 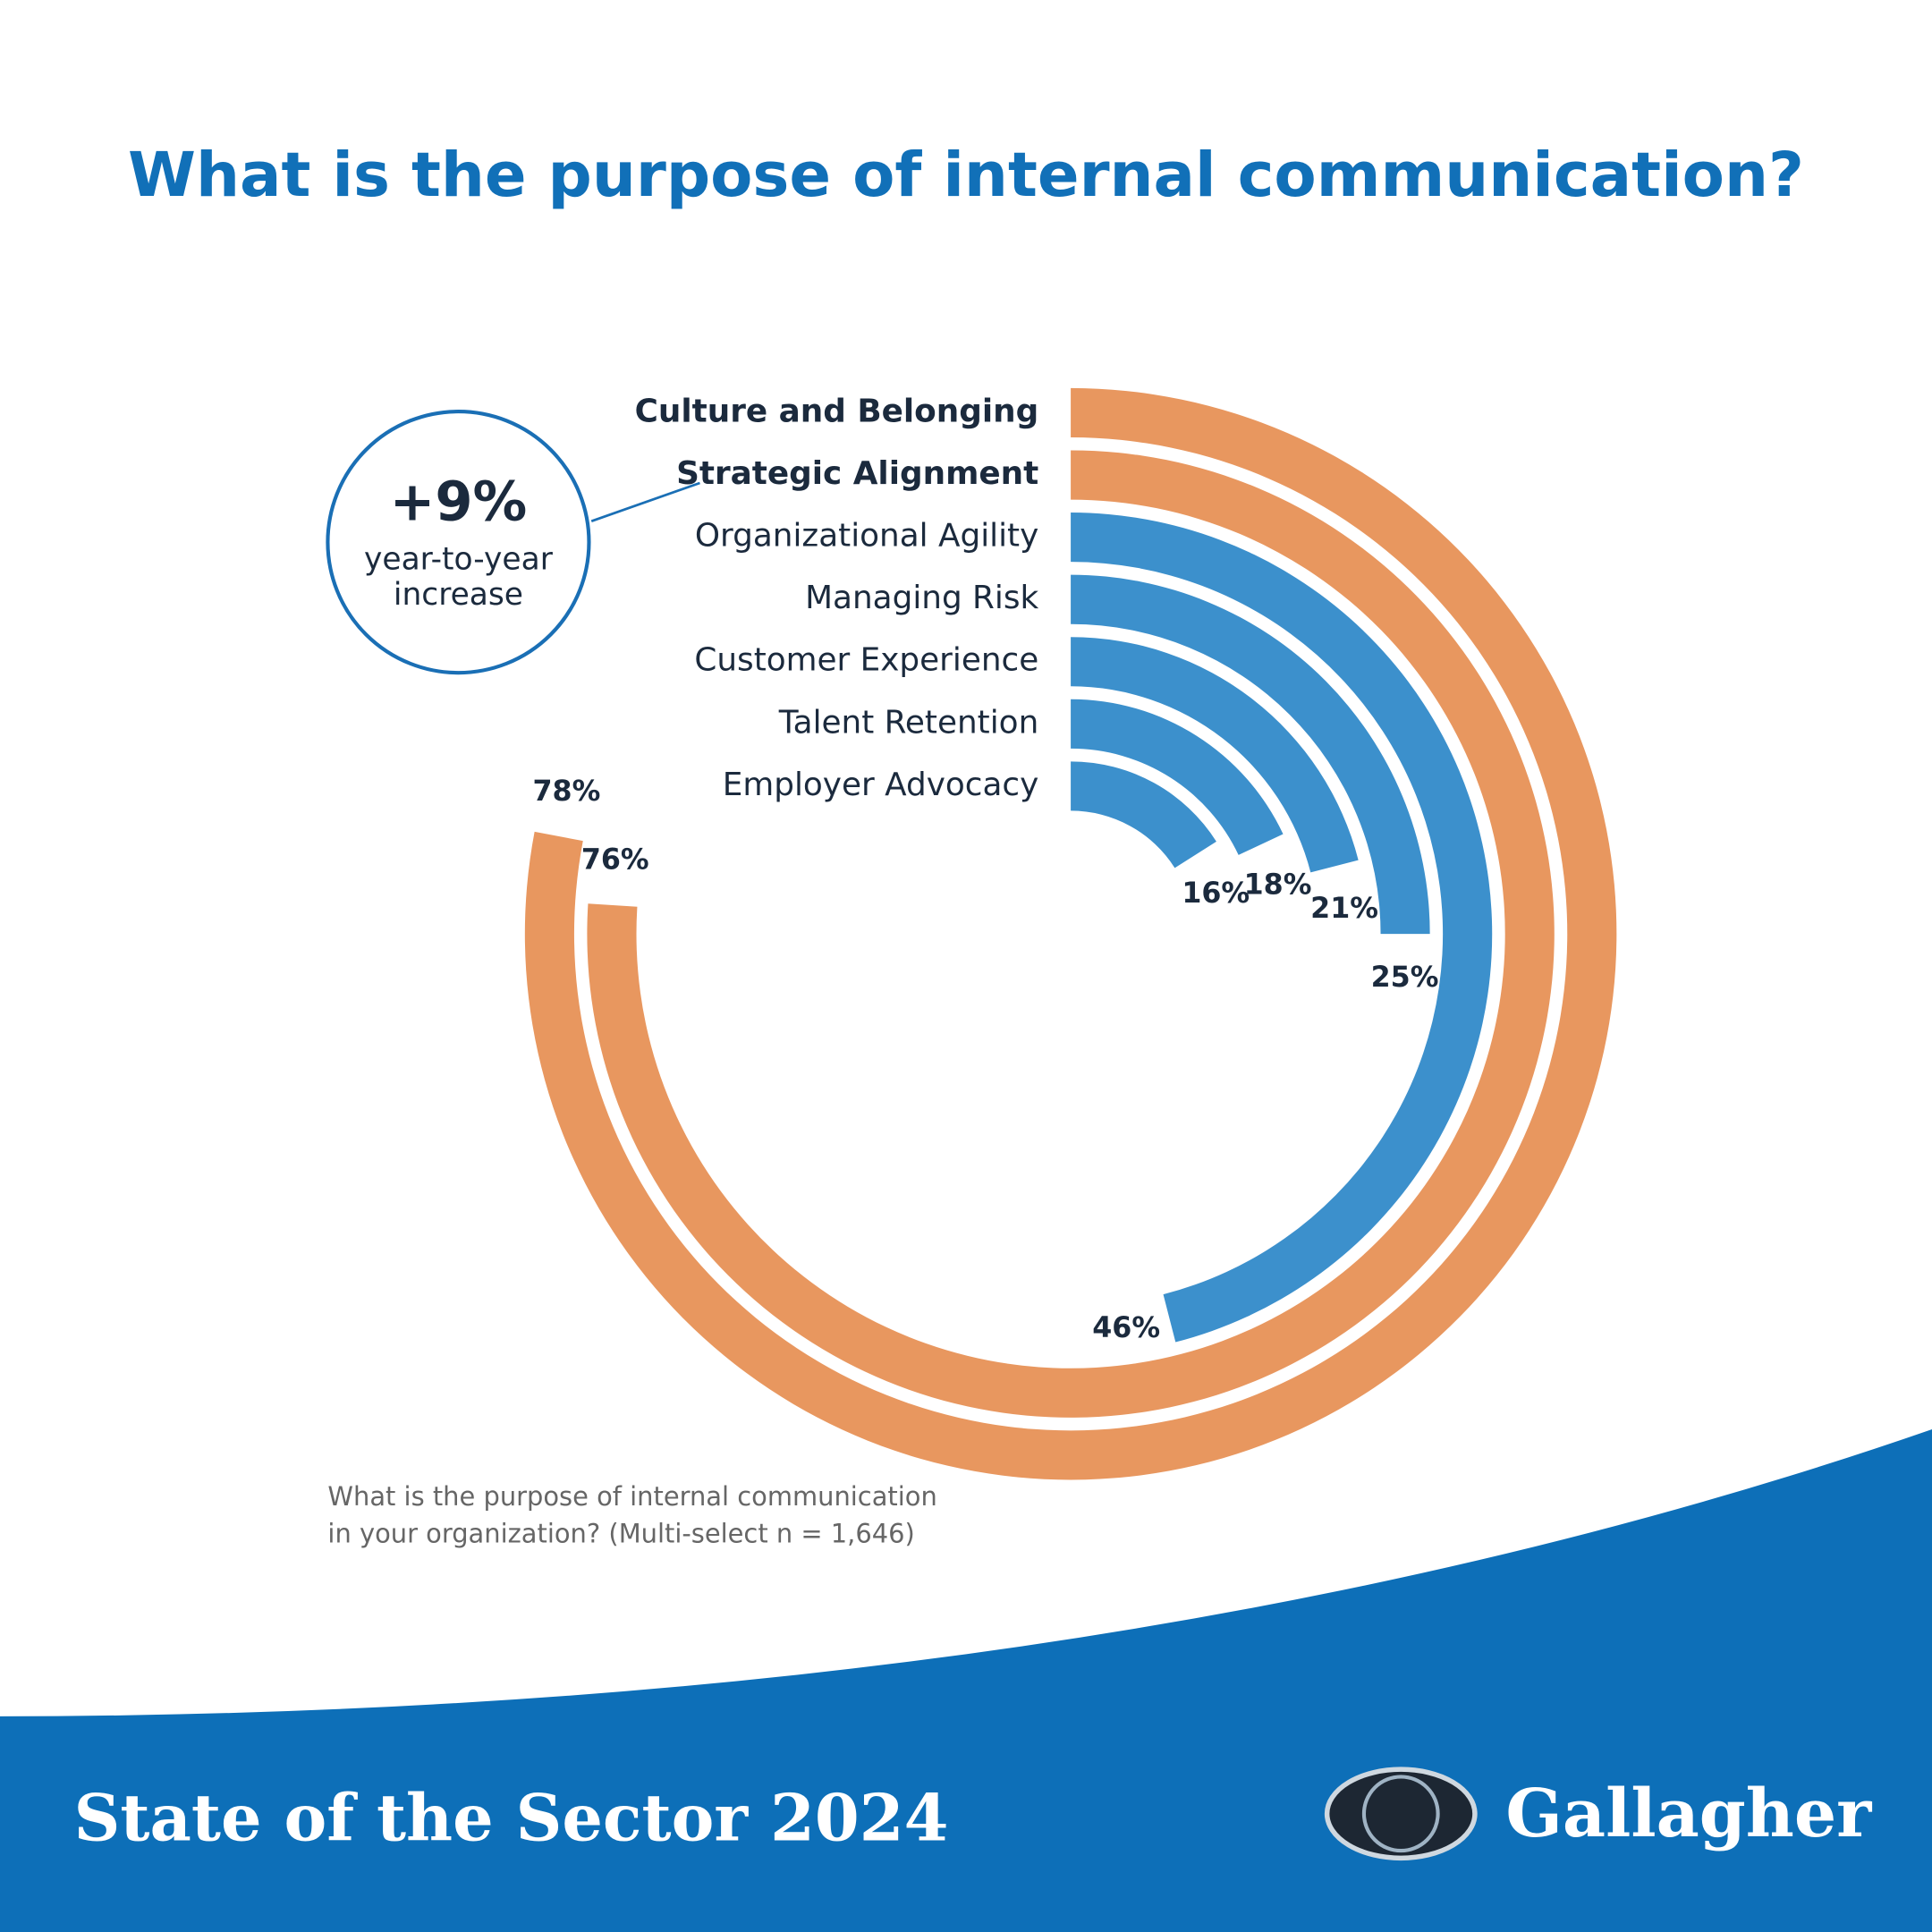 What do you see at coordinates (866, 660) in the screenshot?
I see `category-label: Customer Experience` at bounding box center [866, 660].